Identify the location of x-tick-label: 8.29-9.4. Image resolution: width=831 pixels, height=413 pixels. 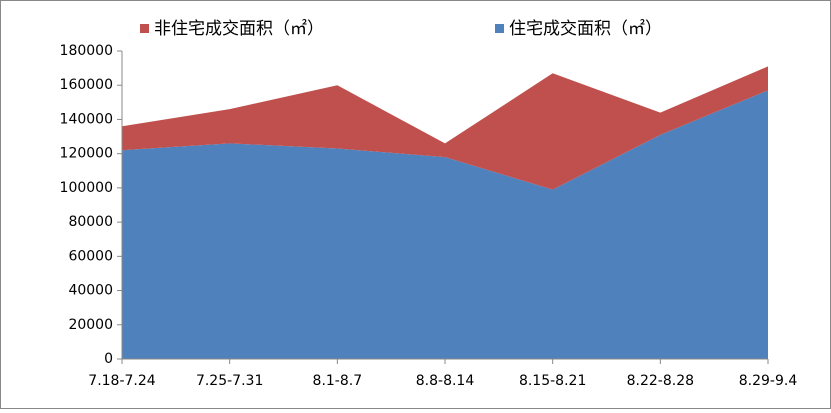
(768, 381).